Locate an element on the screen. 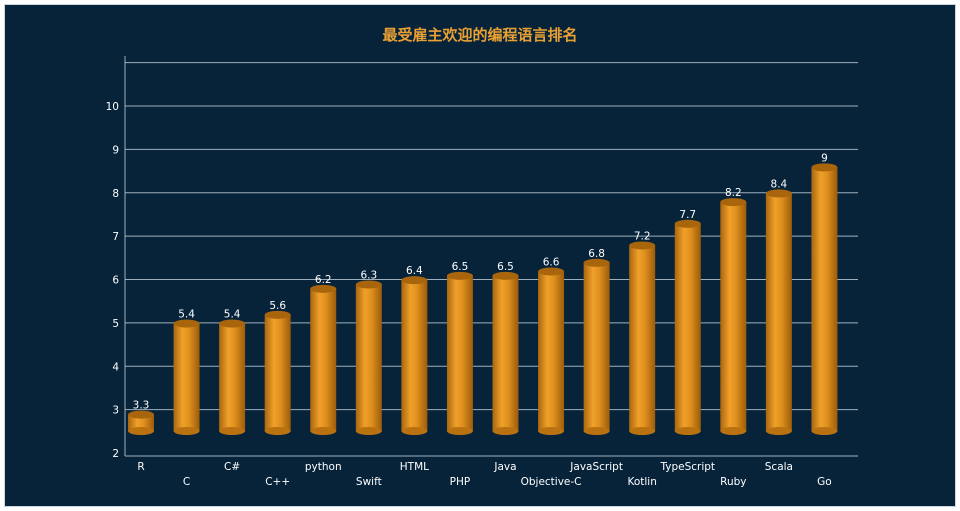  data-label: 6.4 is located at coordinates (414, 271).